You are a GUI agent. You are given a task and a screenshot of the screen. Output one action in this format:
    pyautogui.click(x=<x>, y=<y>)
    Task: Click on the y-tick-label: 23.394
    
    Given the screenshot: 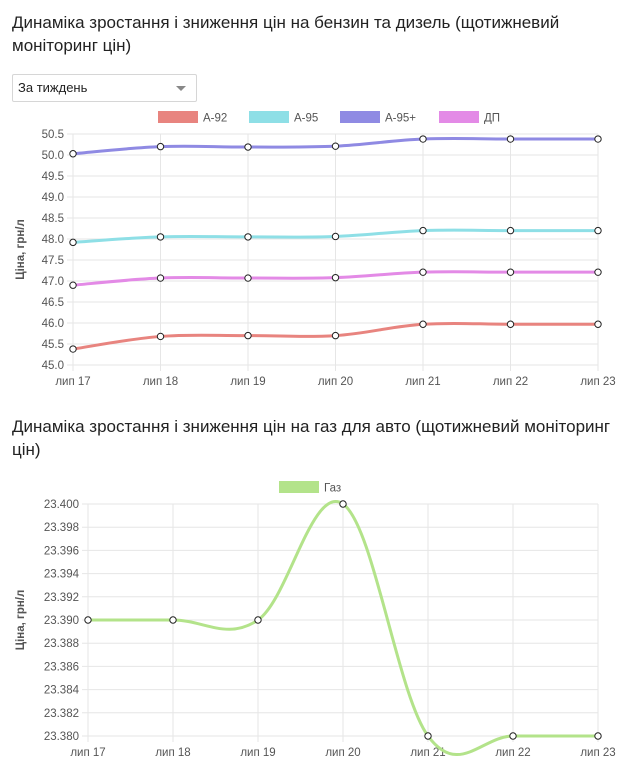 What is the action you would take?
    pyautogui.click(x=62, y=575)
    